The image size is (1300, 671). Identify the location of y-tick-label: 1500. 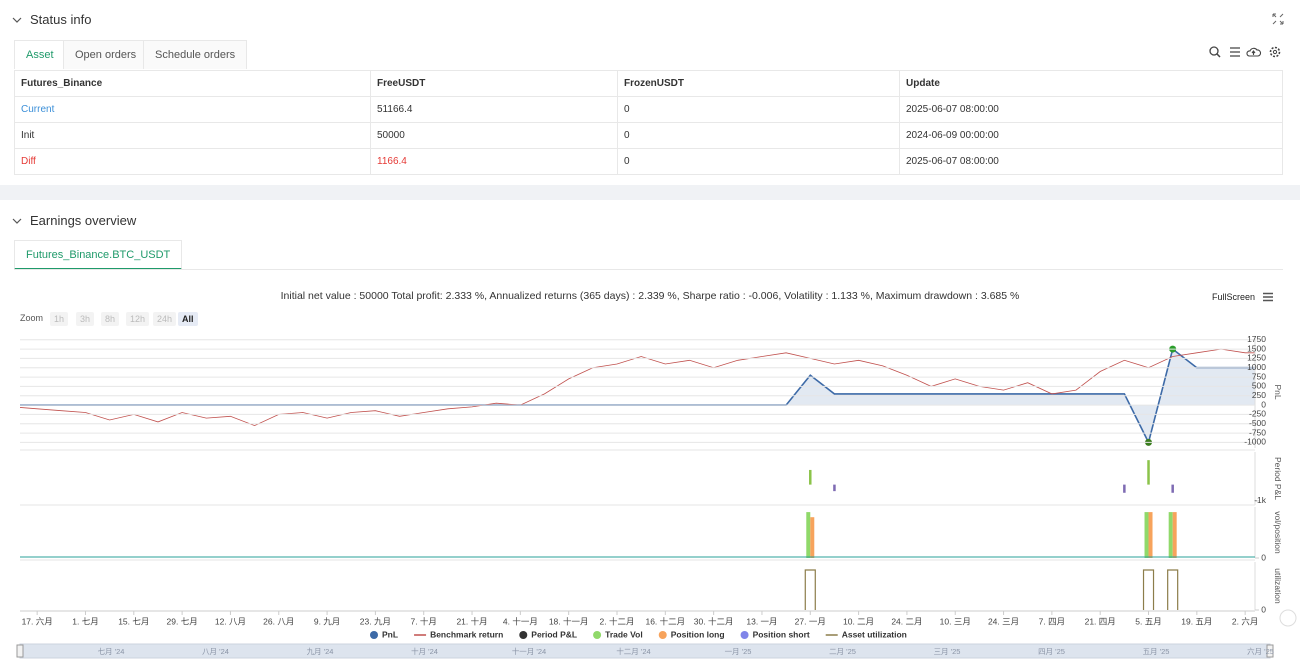
(1256, 348).